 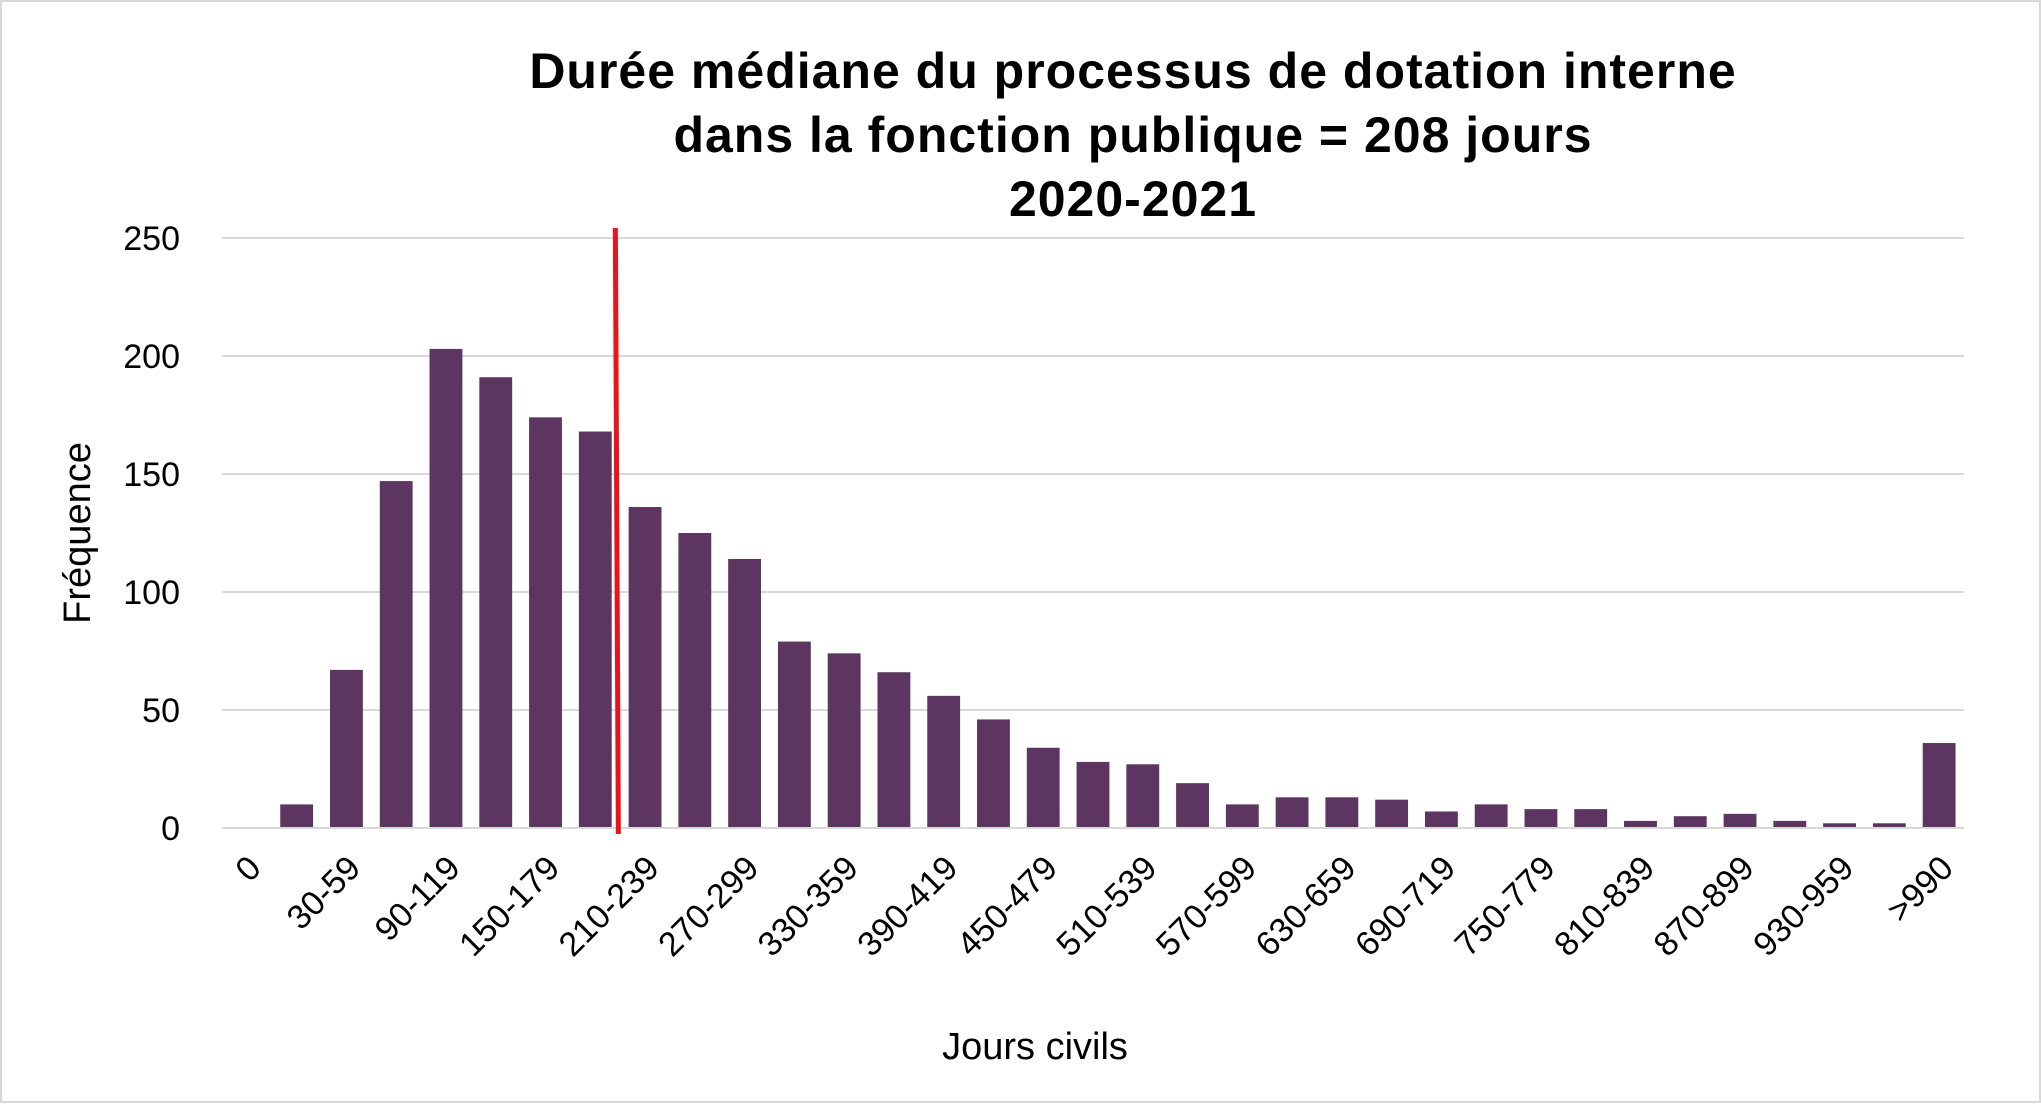 What do you see at coordinates (708, 906) in the screenshot?
I see `x-tick-label: 270-299` at bounding box center [708, 906].